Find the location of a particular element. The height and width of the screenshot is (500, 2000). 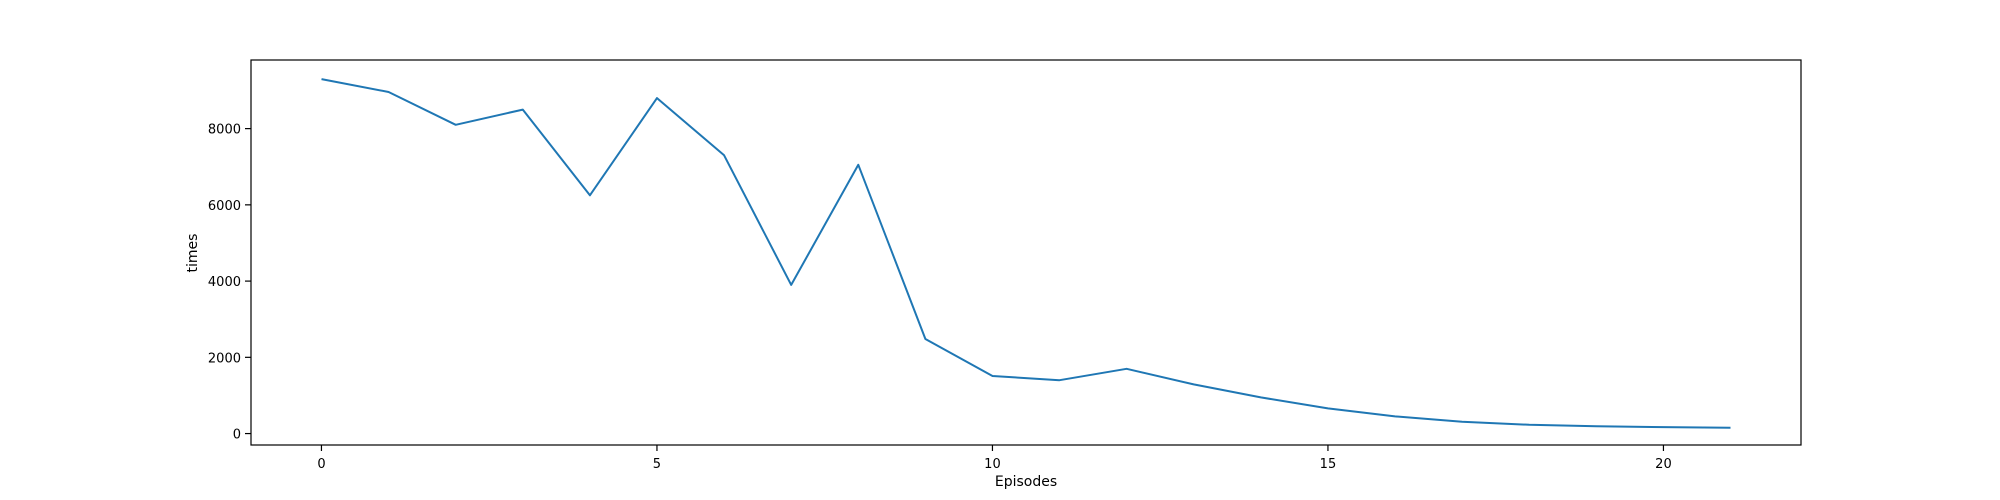

y-axis-label: times is located at coordinates (193, 253).